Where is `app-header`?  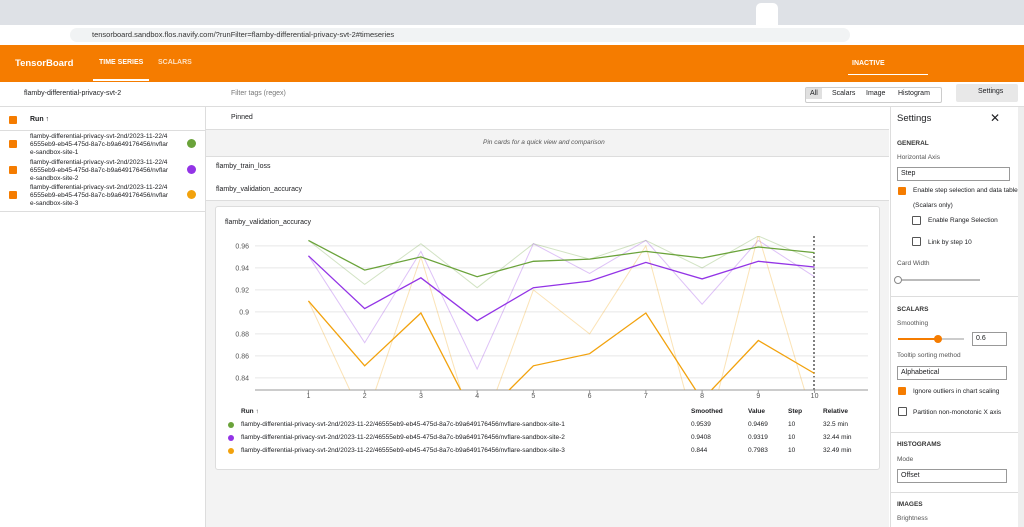 app-header is located at coordinates (512, 63).